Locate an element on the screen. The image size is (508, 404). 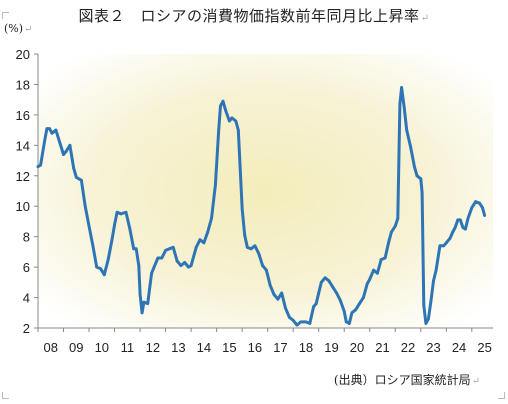
y-tick-label: 18 is located at coordinates (23, 84).